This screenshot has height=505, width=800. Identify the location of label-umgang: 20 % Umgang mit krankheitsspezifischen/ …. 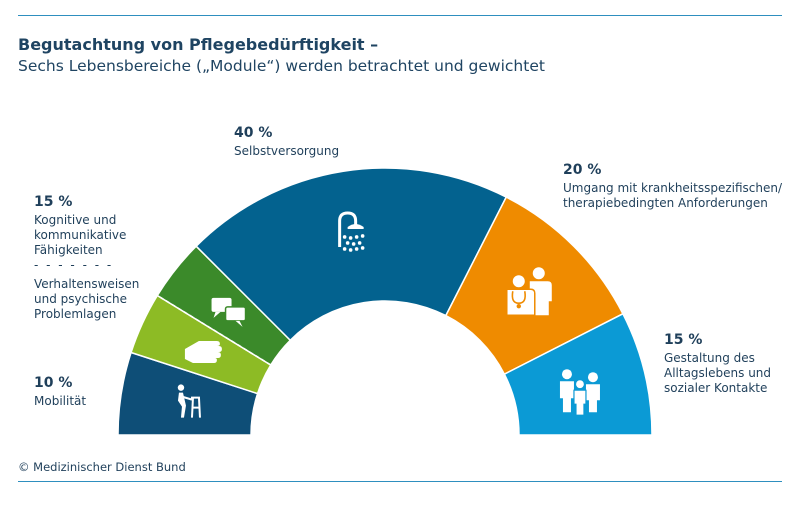
(672, 186).